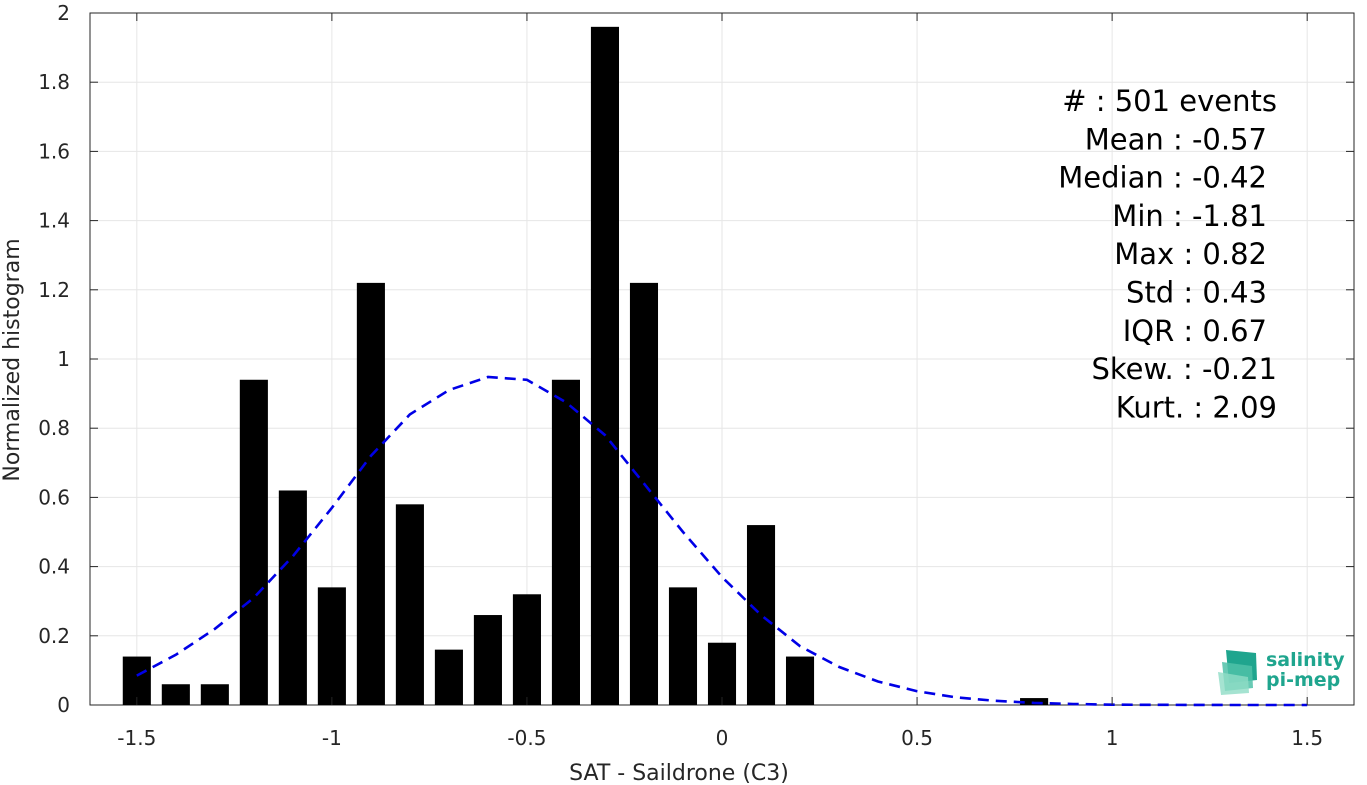 This screenshot has width=1367, height=785. I want to click on y-tick-label: 1, so click(63, 359).